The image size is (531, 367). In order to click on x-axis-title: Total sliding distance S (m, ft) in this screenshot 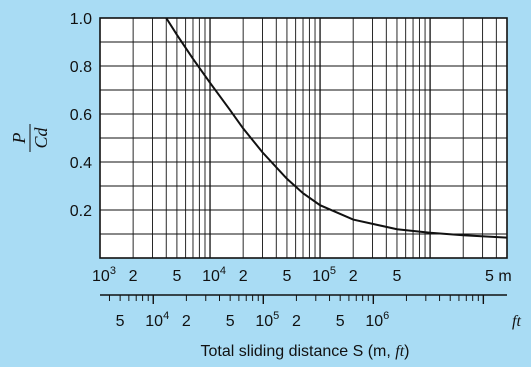, I will do `click(305, 351)`.